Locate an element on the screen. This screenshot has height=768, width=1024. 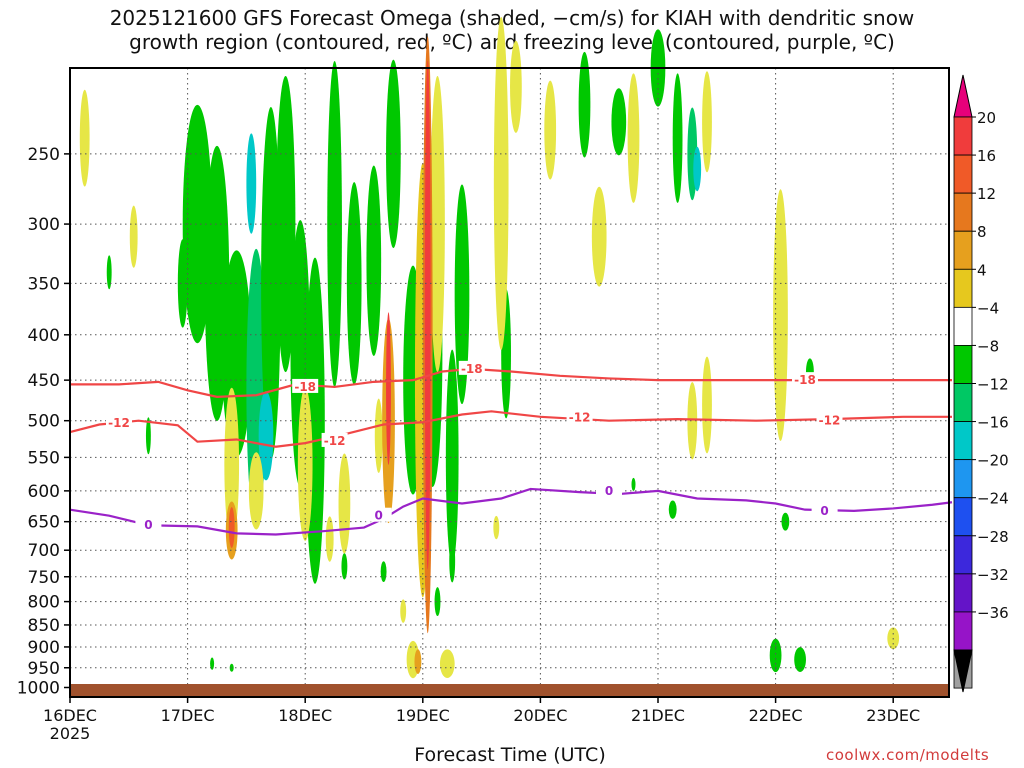
colorbar-label: −24 is located at coordinates (993, 499).